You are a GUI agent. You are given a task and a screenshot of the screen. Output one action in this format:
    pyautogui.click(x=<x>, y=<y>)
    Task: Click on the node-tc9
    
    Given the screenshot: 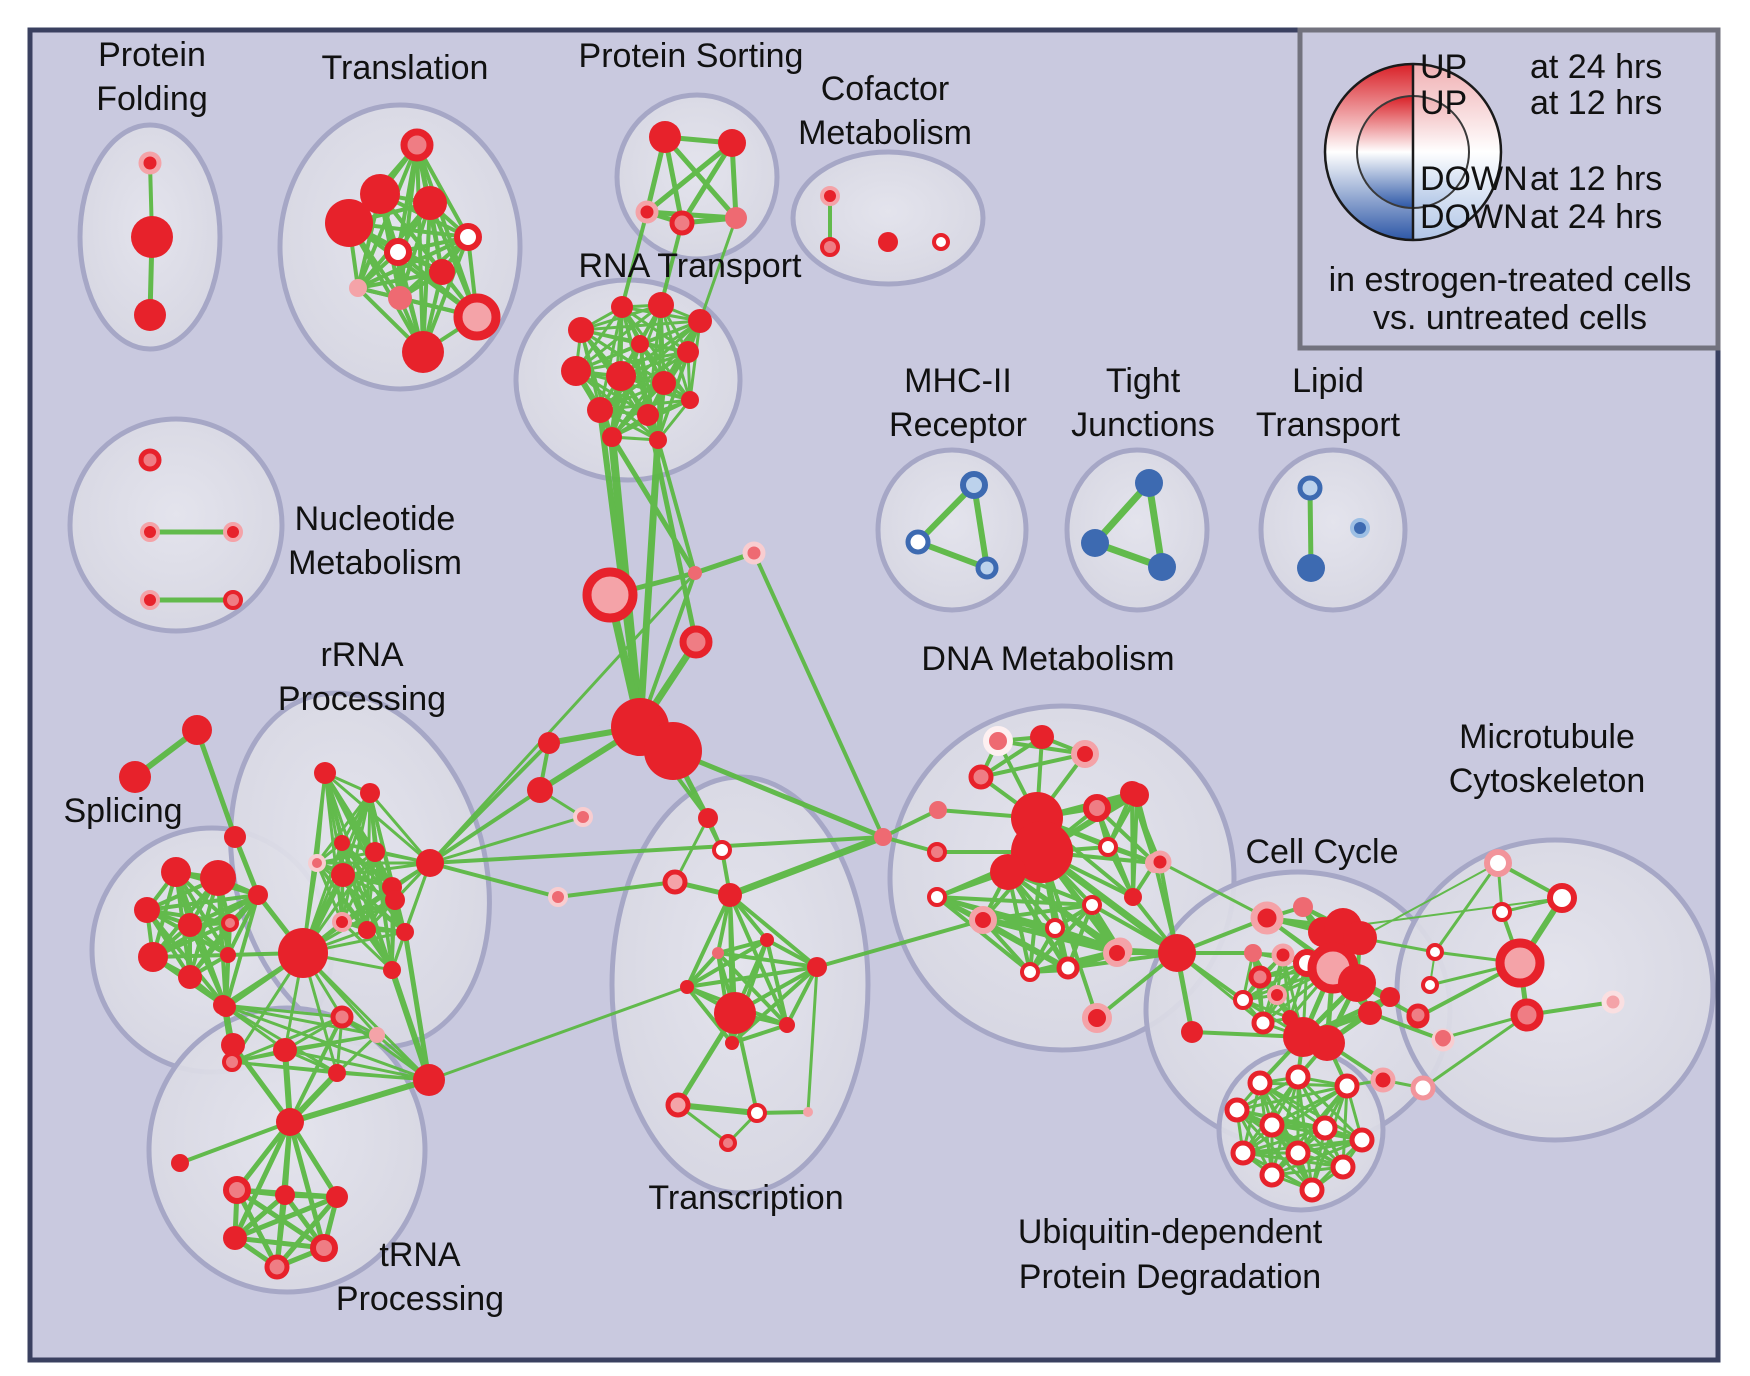 What is the action you would take?
    pyautogui.click(x=735, y=1013)
    